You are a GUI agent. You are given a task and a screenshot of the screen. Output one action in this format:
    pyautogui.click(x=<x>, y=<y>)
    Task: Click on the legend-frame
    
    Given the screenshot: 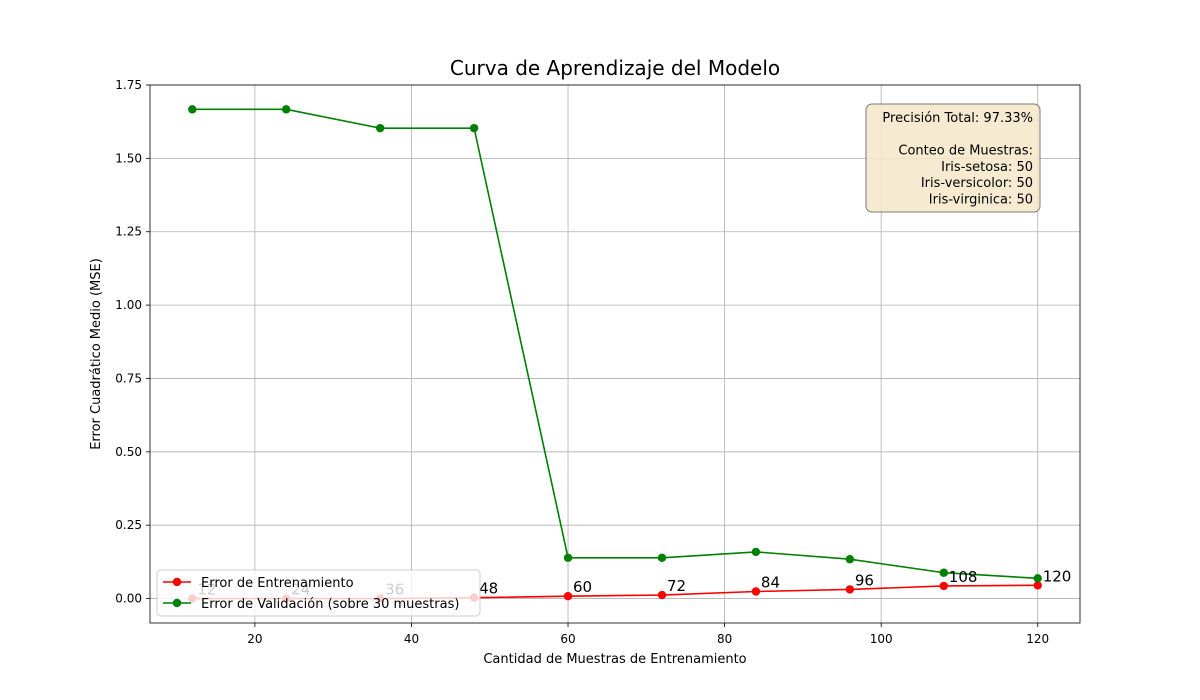 What is the action you would take?
    pyautogui.click(x=318, y=593)
    